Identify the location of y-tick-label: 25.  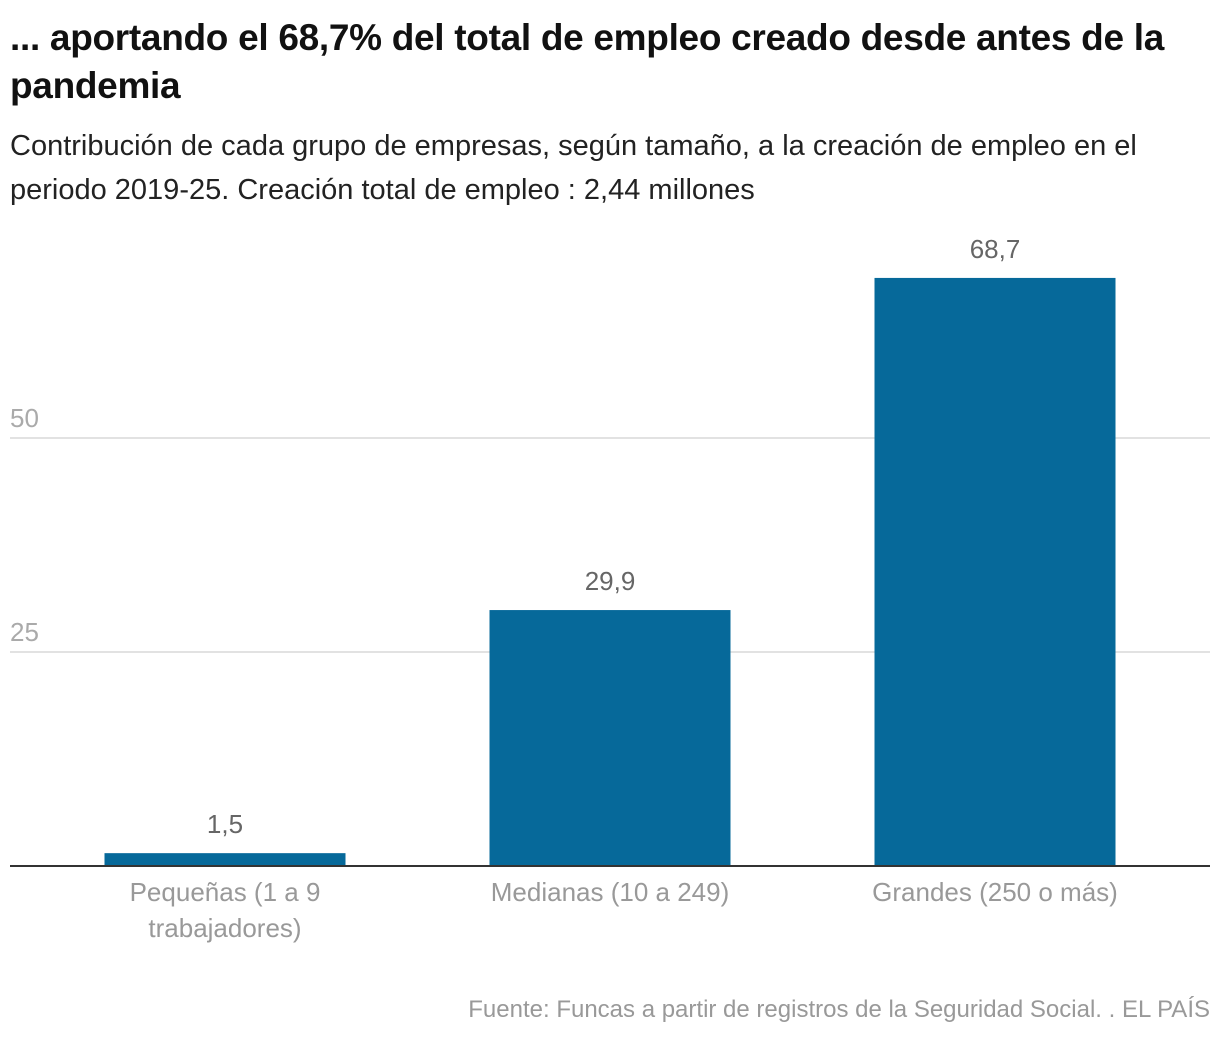
(24, 632).